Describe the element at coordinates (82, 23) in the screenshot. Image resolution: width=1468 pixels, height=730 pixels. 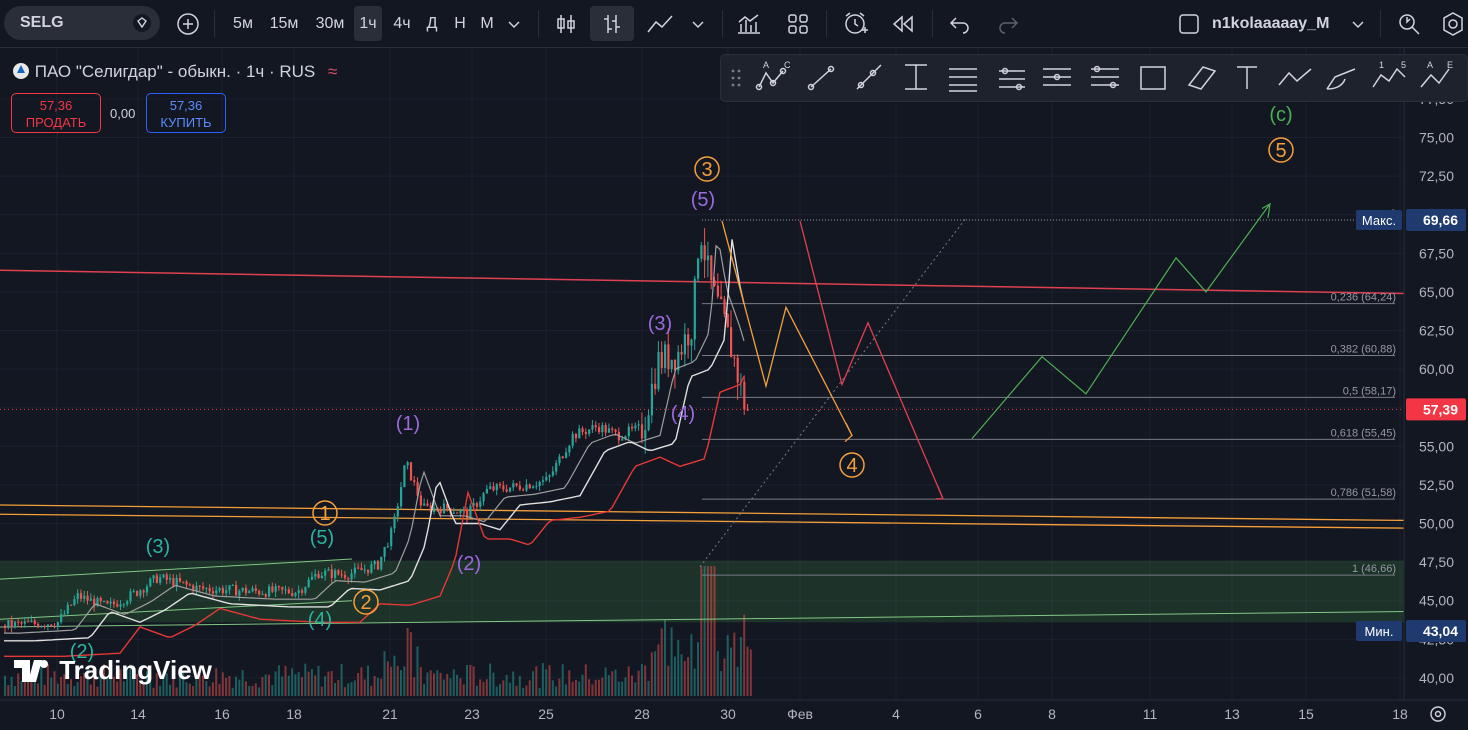
I see `symbol-search: SELG` at that location.